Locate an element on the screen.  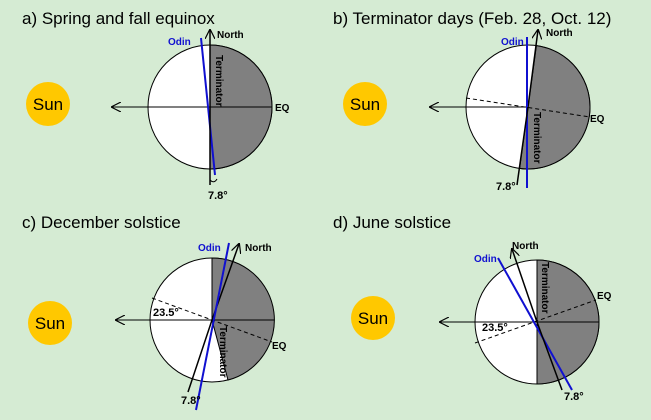
panel-title: c) December solstice is located at coordinates (101, 222).